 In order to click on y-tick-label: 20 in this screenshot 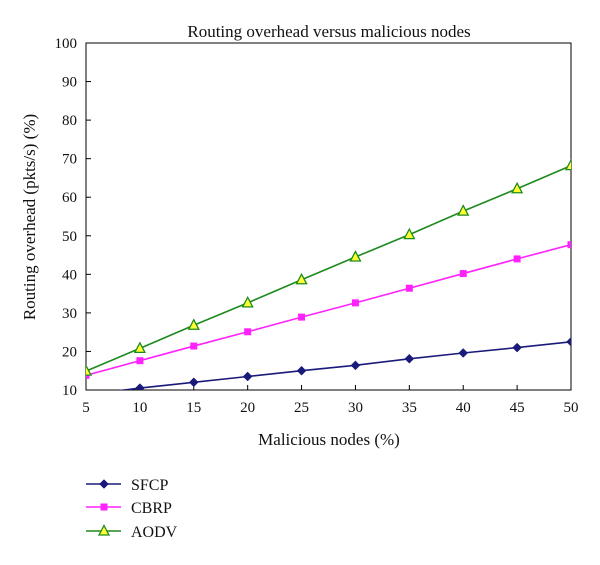, I will do `click(69, 352)`.